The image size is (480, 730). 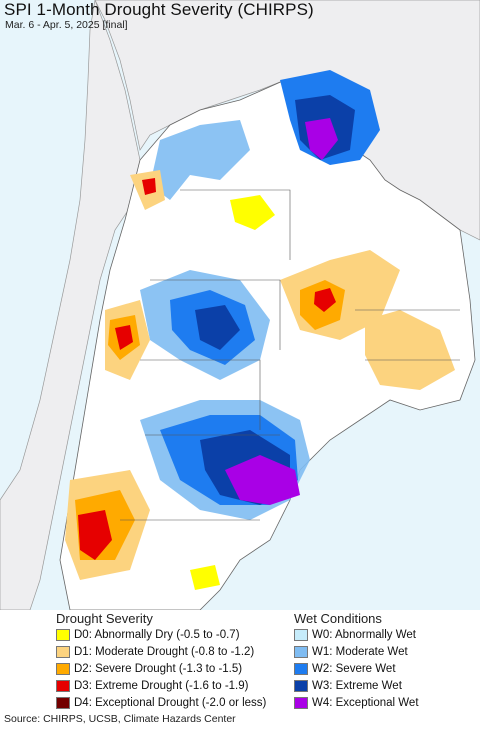 What do you see at coordinates (63, 686) in the screenshot?
I see `swatch-d3` at bounding box center [63, 686].